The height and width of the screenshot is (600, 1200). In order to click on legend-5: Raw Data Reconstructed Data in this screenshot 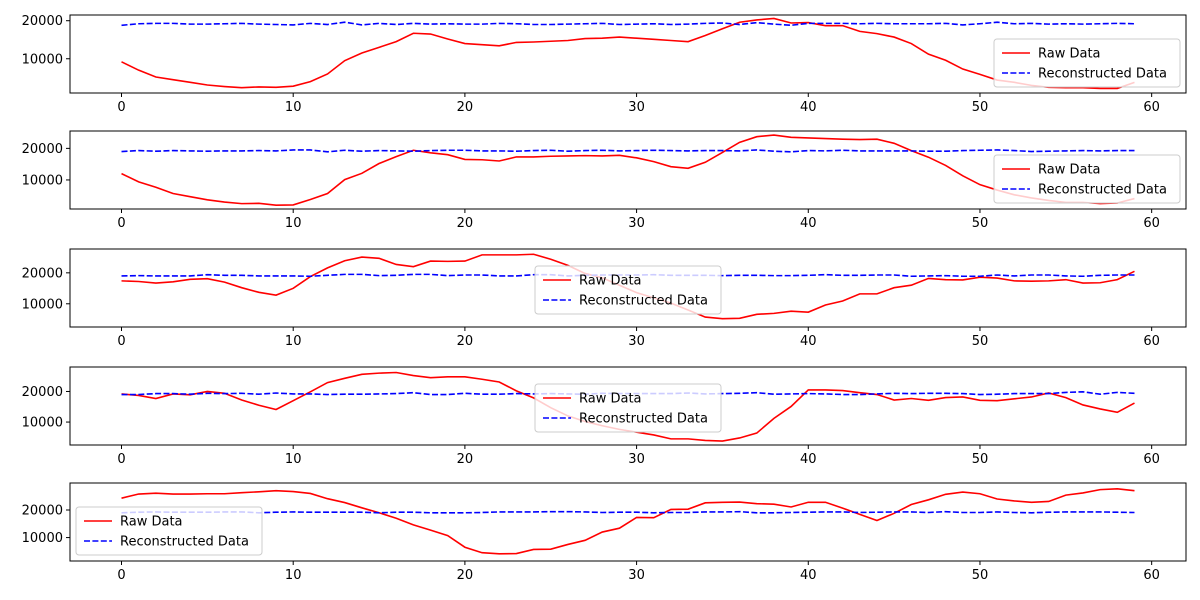, I will do `click(169, 531)`.